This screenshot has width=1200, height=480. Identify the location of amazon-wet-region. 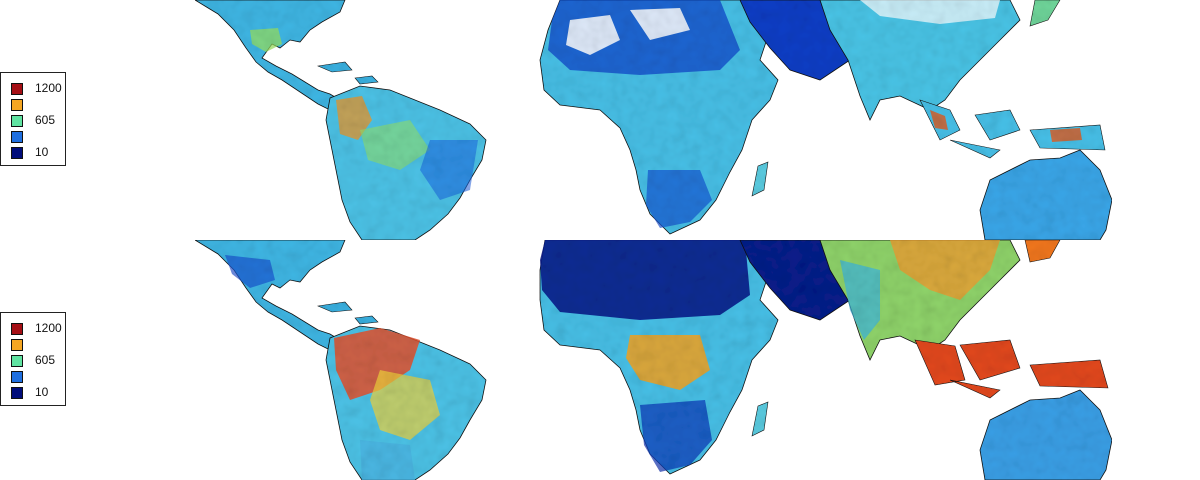
(377, 364).